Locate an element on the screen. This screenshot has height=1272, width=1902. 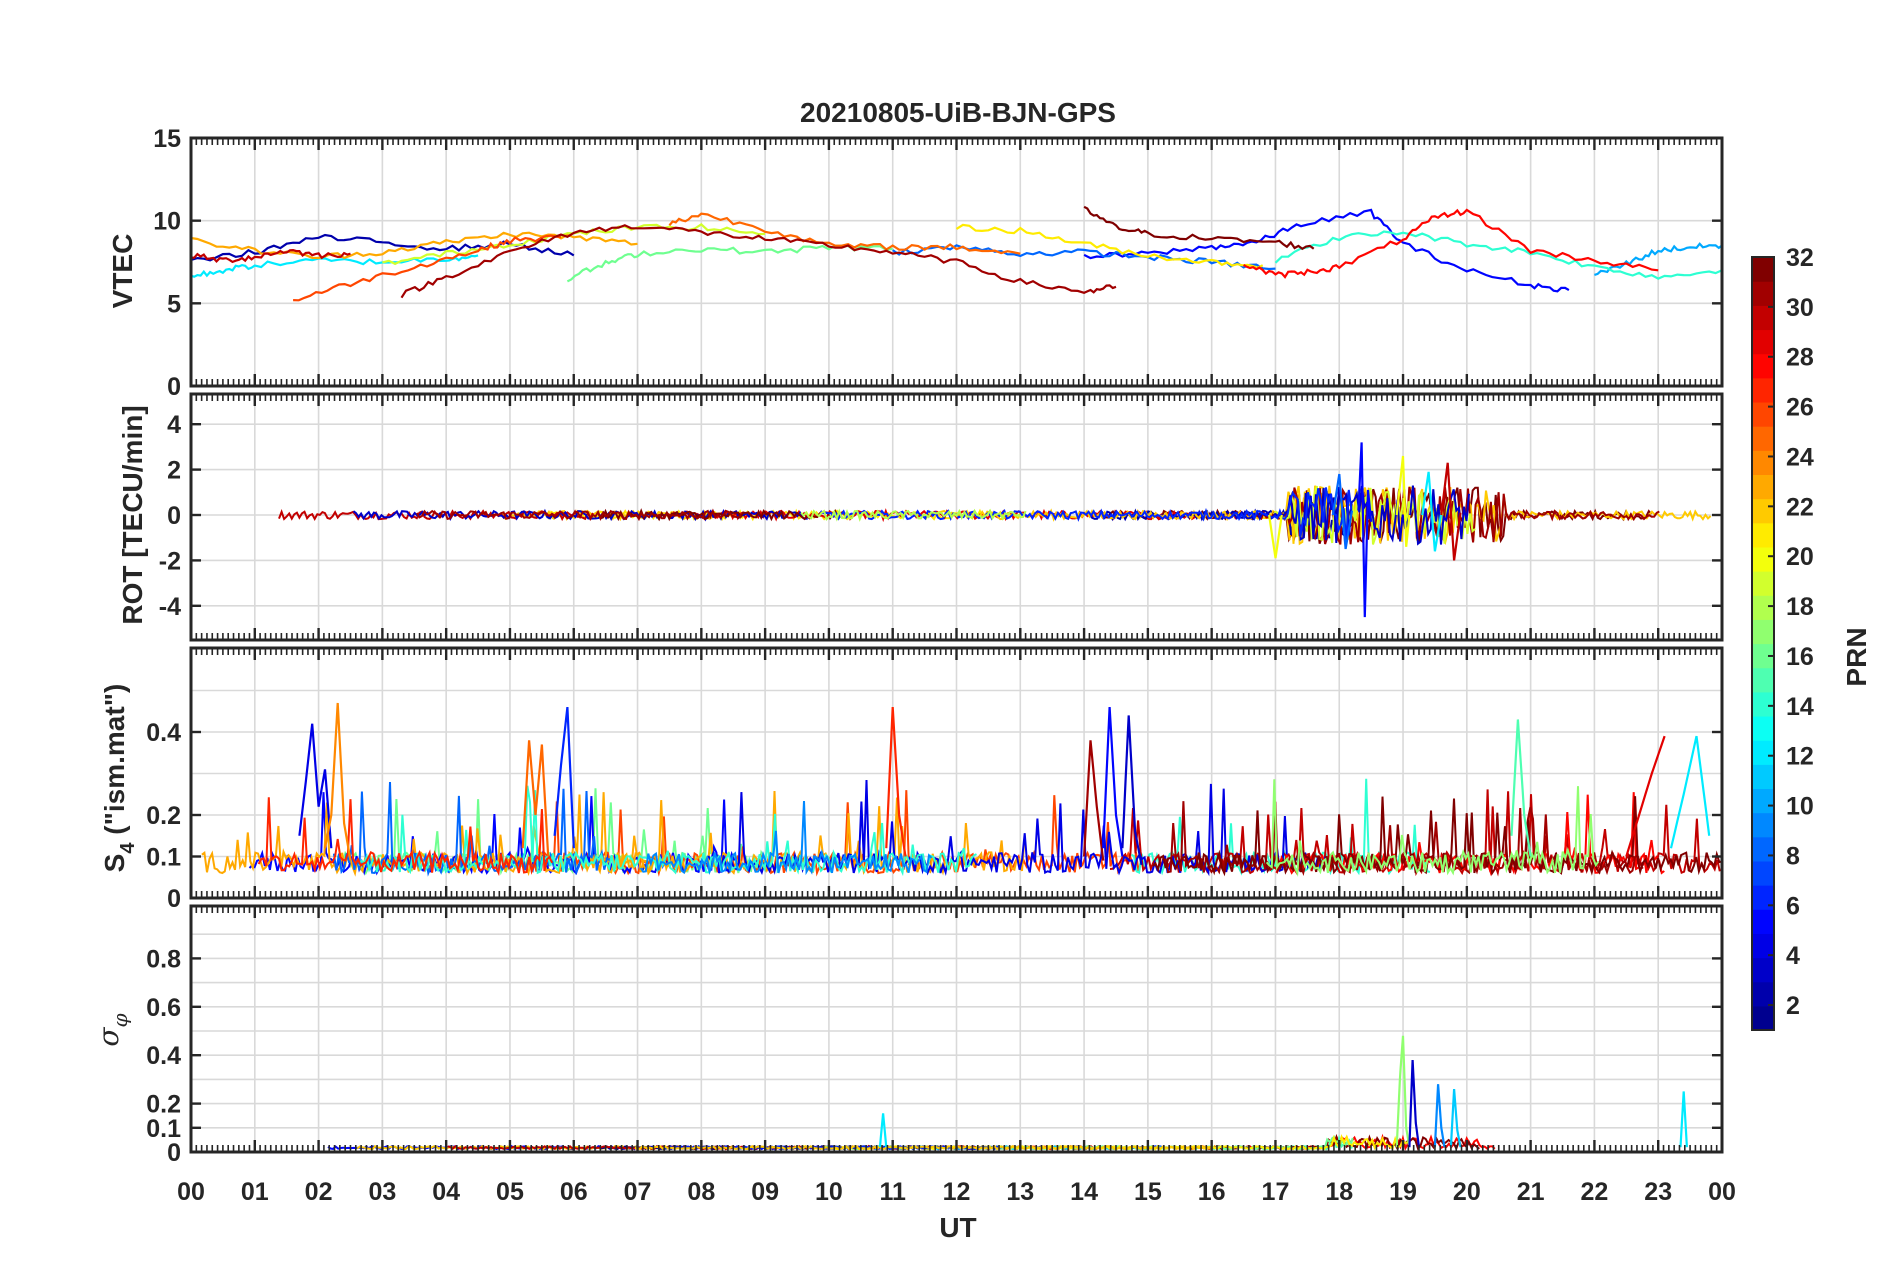
x-tick-label: 07 is located at coordinates (638, 1192).